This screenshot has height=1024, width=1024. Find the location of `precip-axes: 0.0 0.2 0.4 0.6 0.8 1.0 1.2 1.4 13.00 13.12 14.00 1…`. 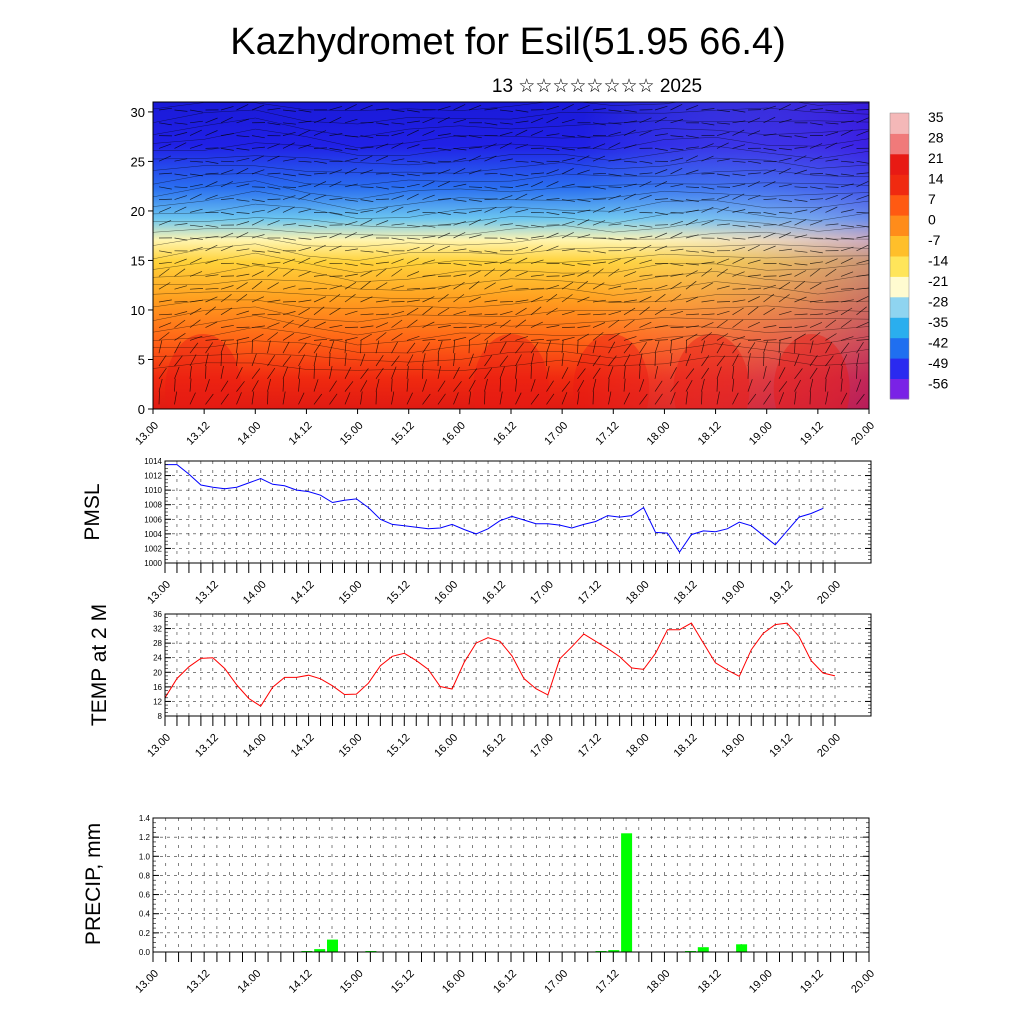

precip-axes: 0.0 0.2 0.4 0.6 0.8 1.0 1.2 1.4 13.00 13.12 14.00 1… is located at coordinates (505, 905).